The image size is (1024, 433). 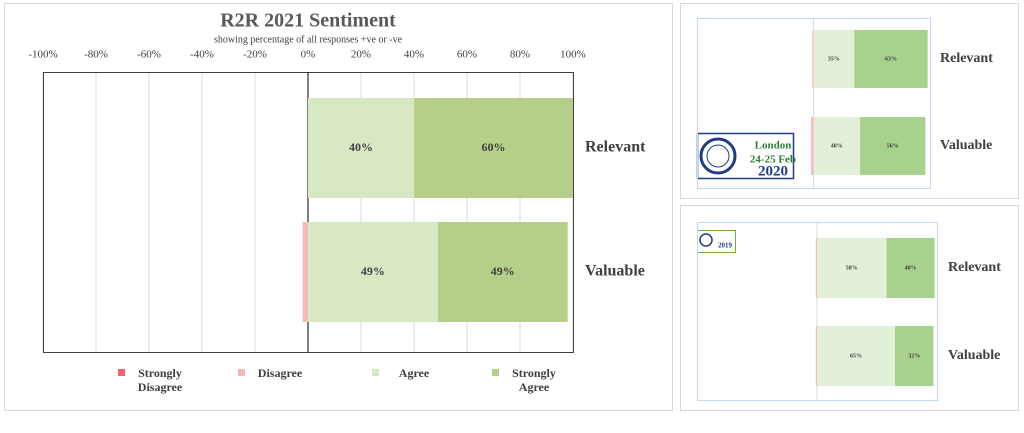 I want to click on x-tick-label: -60%, so click(x=149, y=55).